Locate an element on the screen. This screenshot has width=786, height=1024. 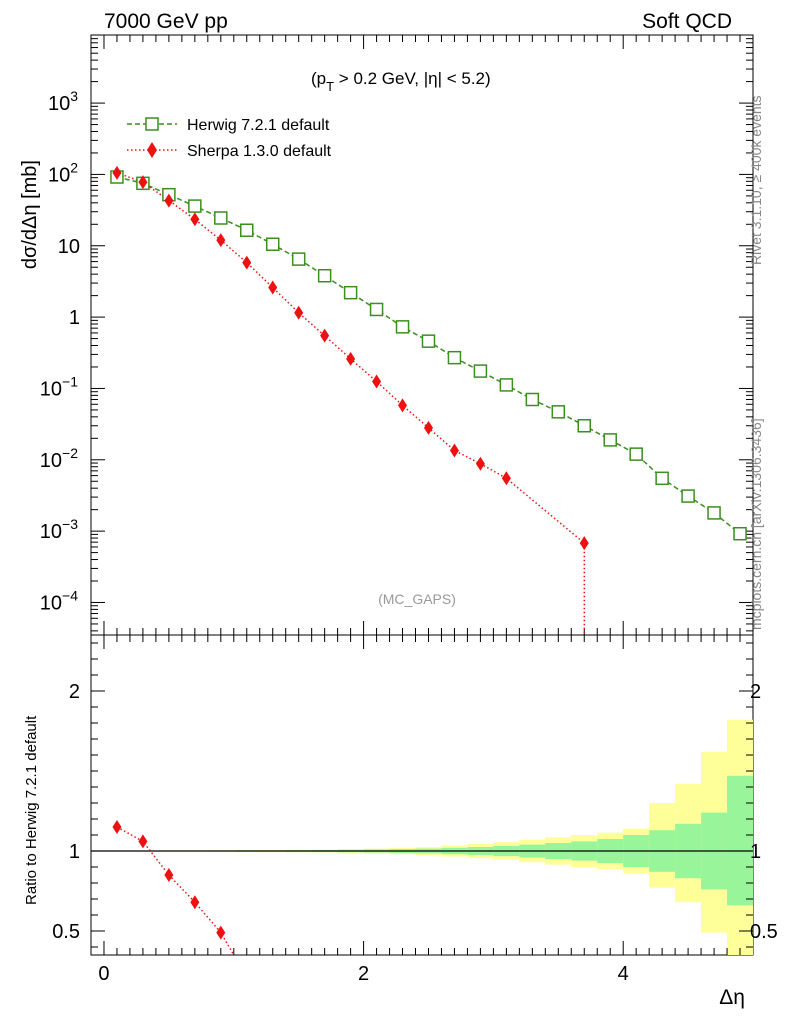
main-y-tick-label: 10³ is located at coordinates (63, 101).